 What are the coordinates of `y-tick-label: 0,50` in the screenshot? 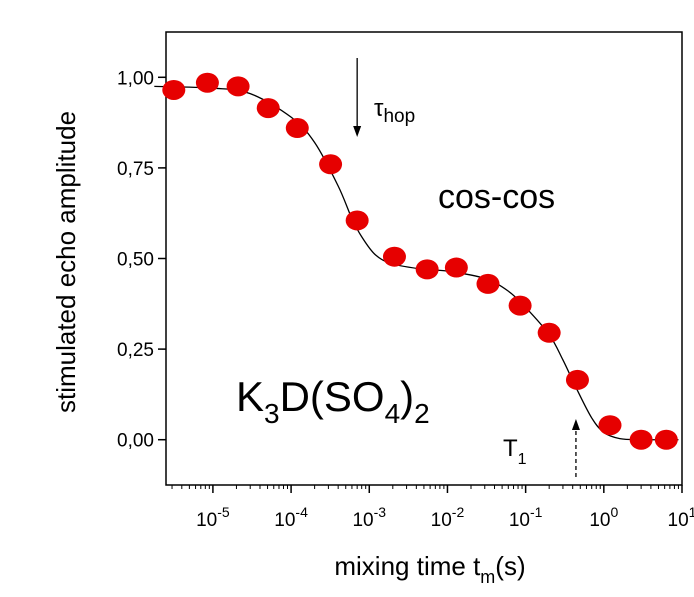 It's located at (135, 260).